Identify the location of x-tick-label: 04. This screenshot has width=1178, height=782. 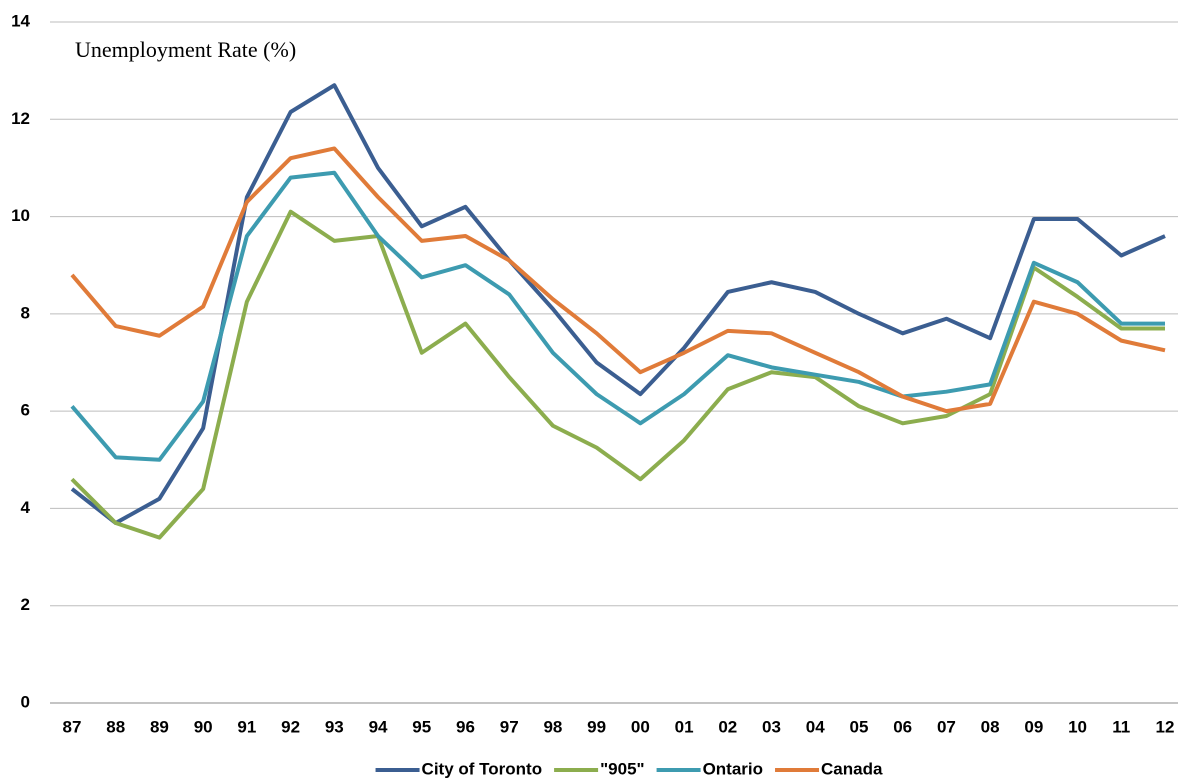
(815, 726).